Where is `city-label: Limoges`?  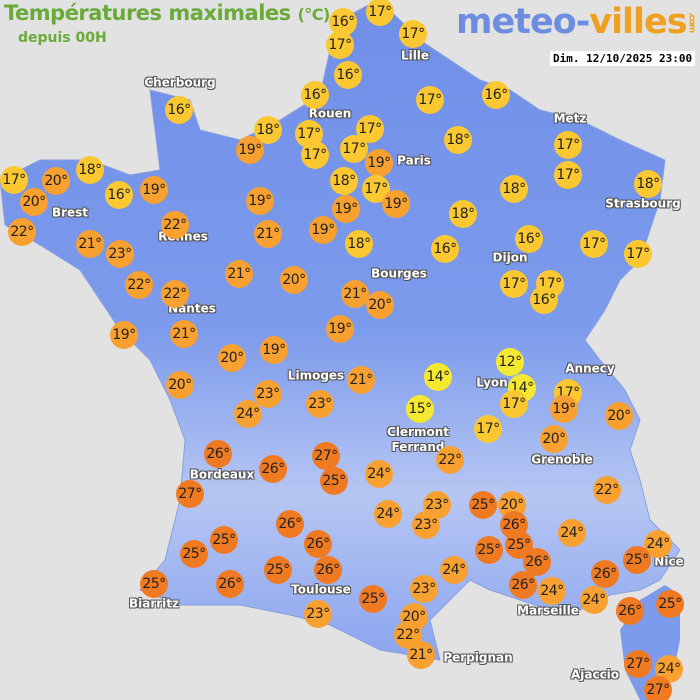
city-label: Limoges is located at coordinates (316, 375).